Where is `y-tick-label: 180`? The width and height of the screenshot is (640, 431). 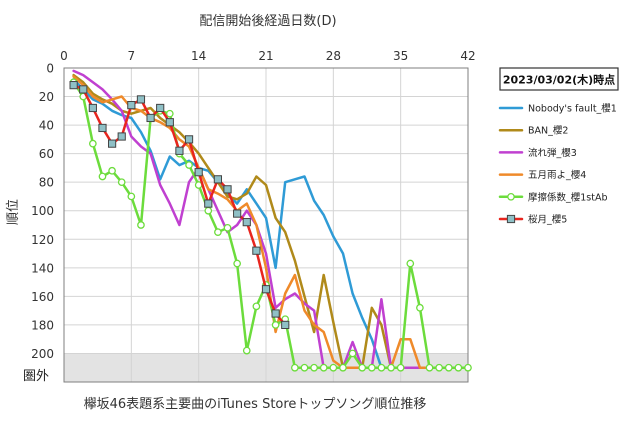
y-tick-label: 180 is located at coordinates (42, 325).